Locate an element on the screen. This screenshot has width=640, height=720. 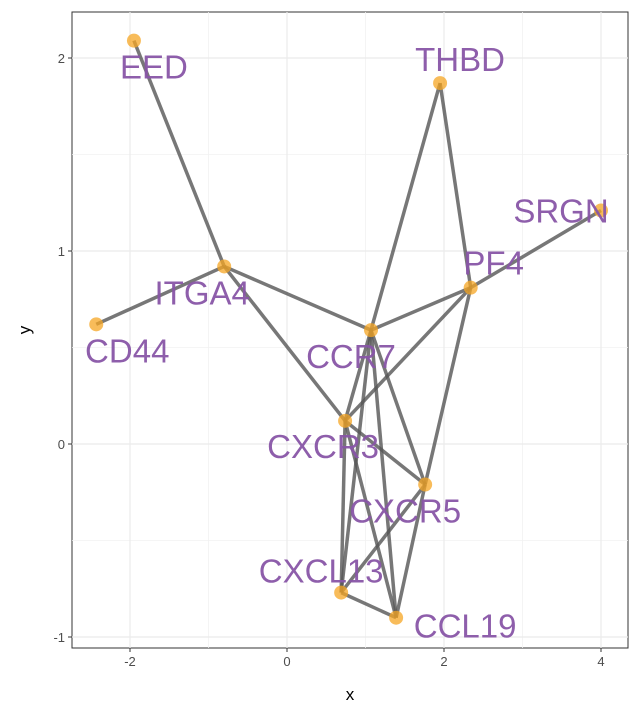
edge-ccr7-cxcr5 is located at coordinates (398, 407).